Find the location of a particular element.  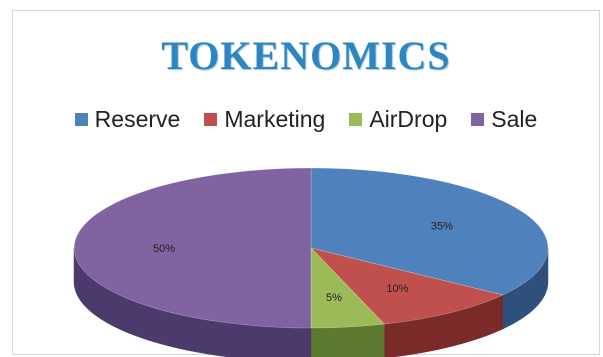

data-label-marketing: 10% is located at coordinates (397, 289).